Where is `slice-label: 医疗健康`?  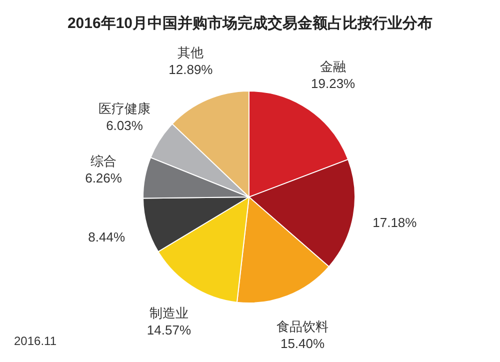 slice-label: 医疗健康 is located at coordinates (124, 108).